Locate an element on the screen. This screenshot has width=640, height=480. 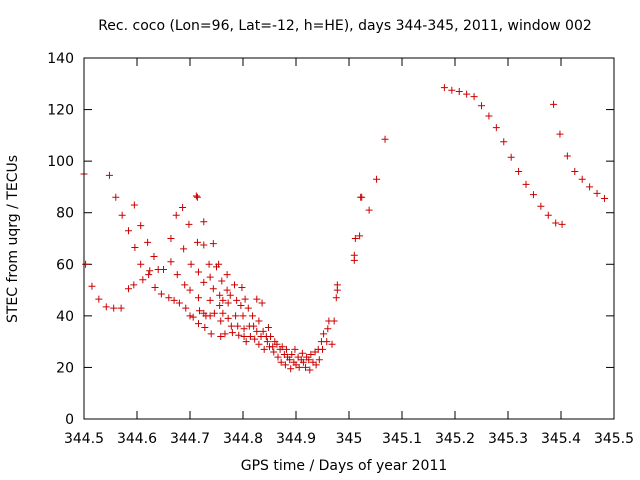
x-tick-label: 344.9 is located at coordinates (296, 439).